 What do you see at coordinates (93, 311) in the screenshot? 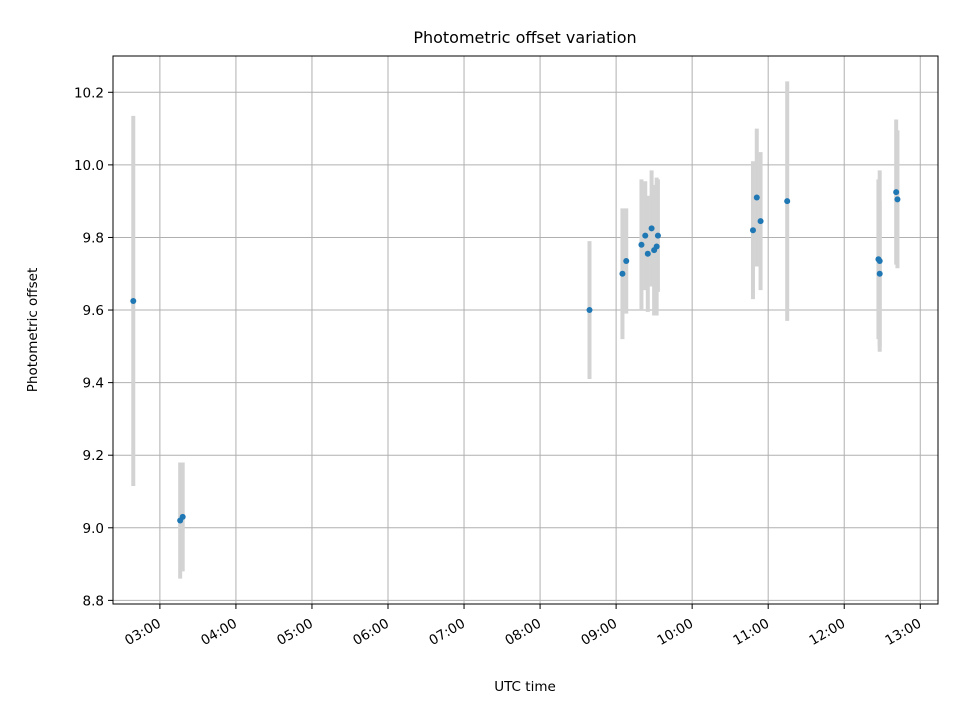
I see `y-tick-label: 9.6` at bounding box center [93, 311].